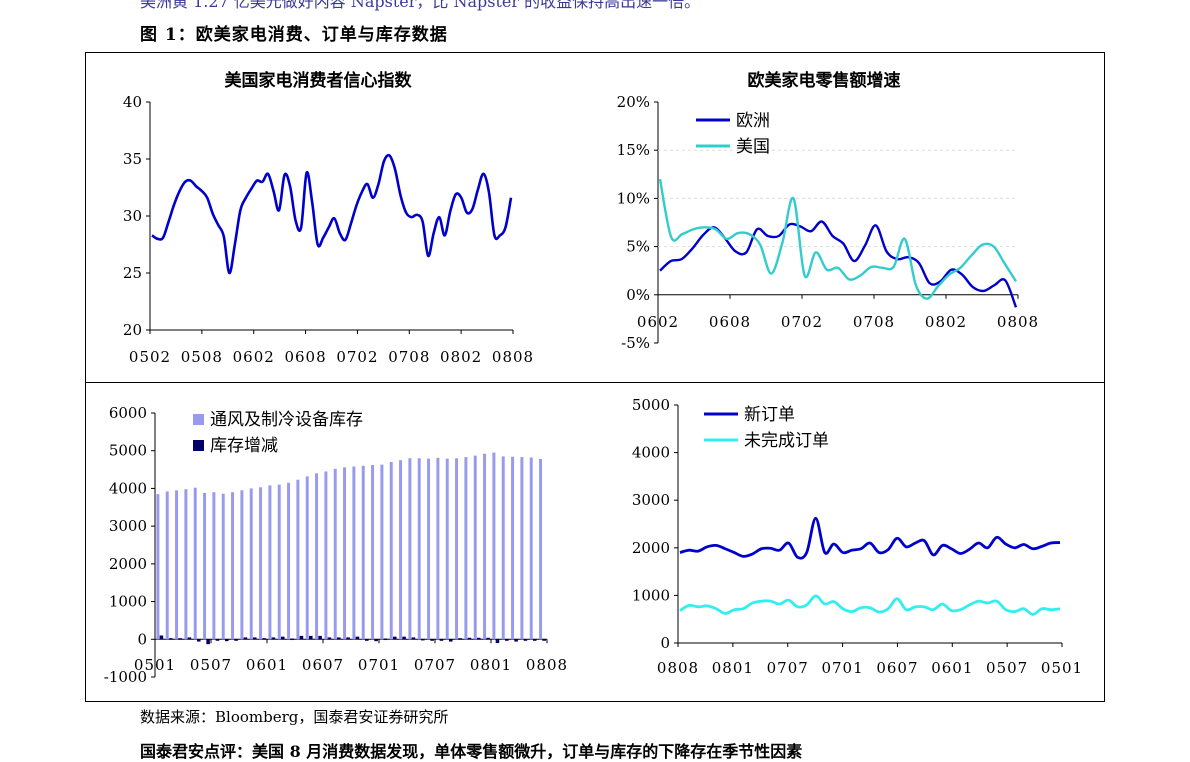 This screenshot has height=762, width=1190. What do you see at coordinates (651, 595) in the screenshot?
I see `y-tick-label: 1000` at bounding box center [651, 595].